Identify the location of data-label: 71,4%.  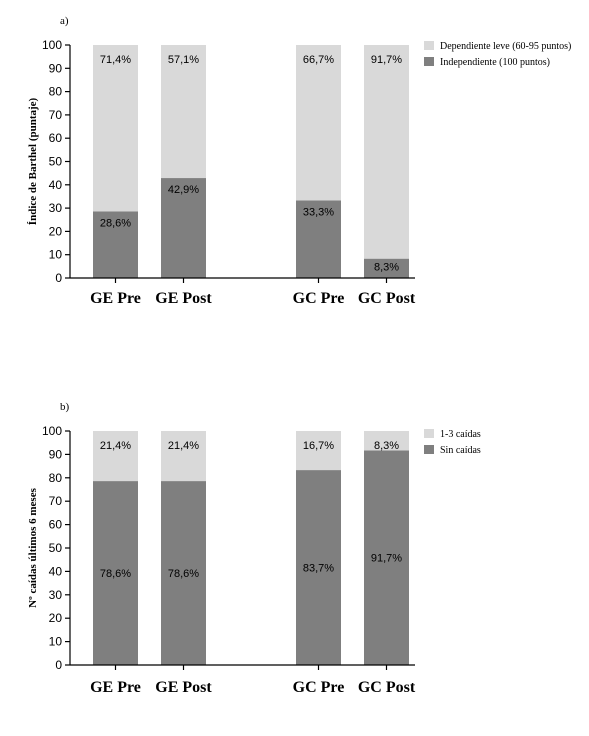
(115, 60).